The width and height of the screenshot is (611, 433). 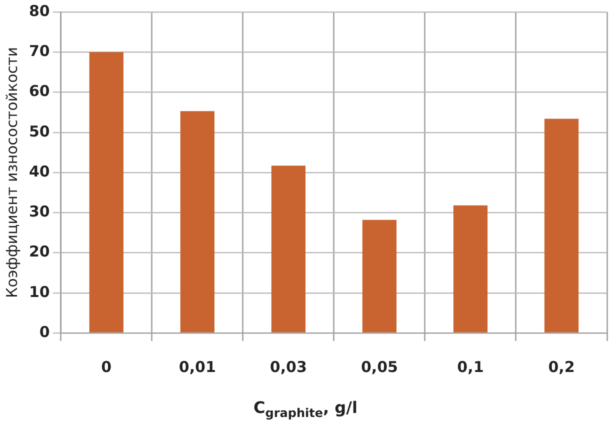 I want to click on y-tick-label: 60, so click(x=39, y=91).